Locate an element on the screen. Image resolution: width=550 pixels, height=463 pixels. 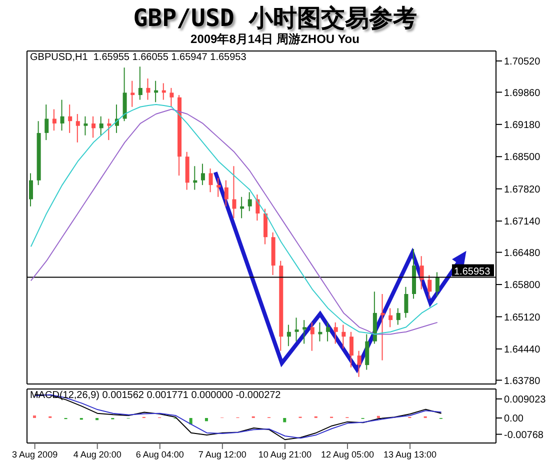
y-tick-label: 1.66480 is located at coordinates (522, 253).